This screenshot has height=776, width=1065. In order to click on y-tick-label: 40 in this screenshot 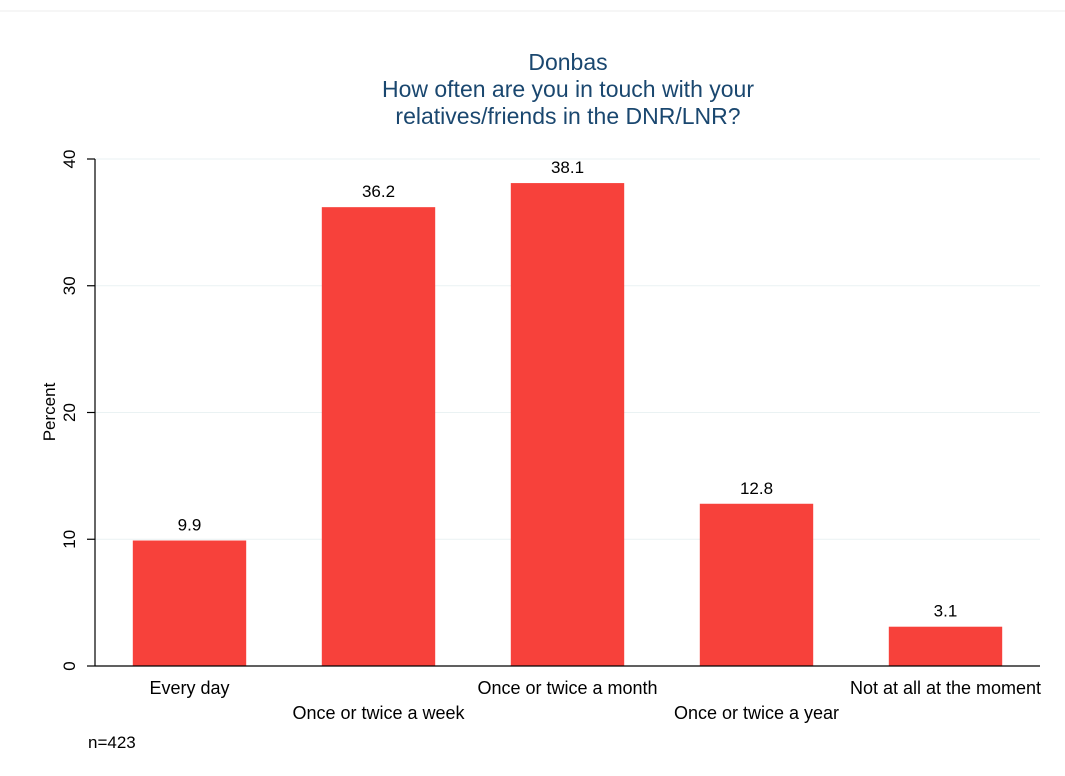, I will do `click(69, 159)`.